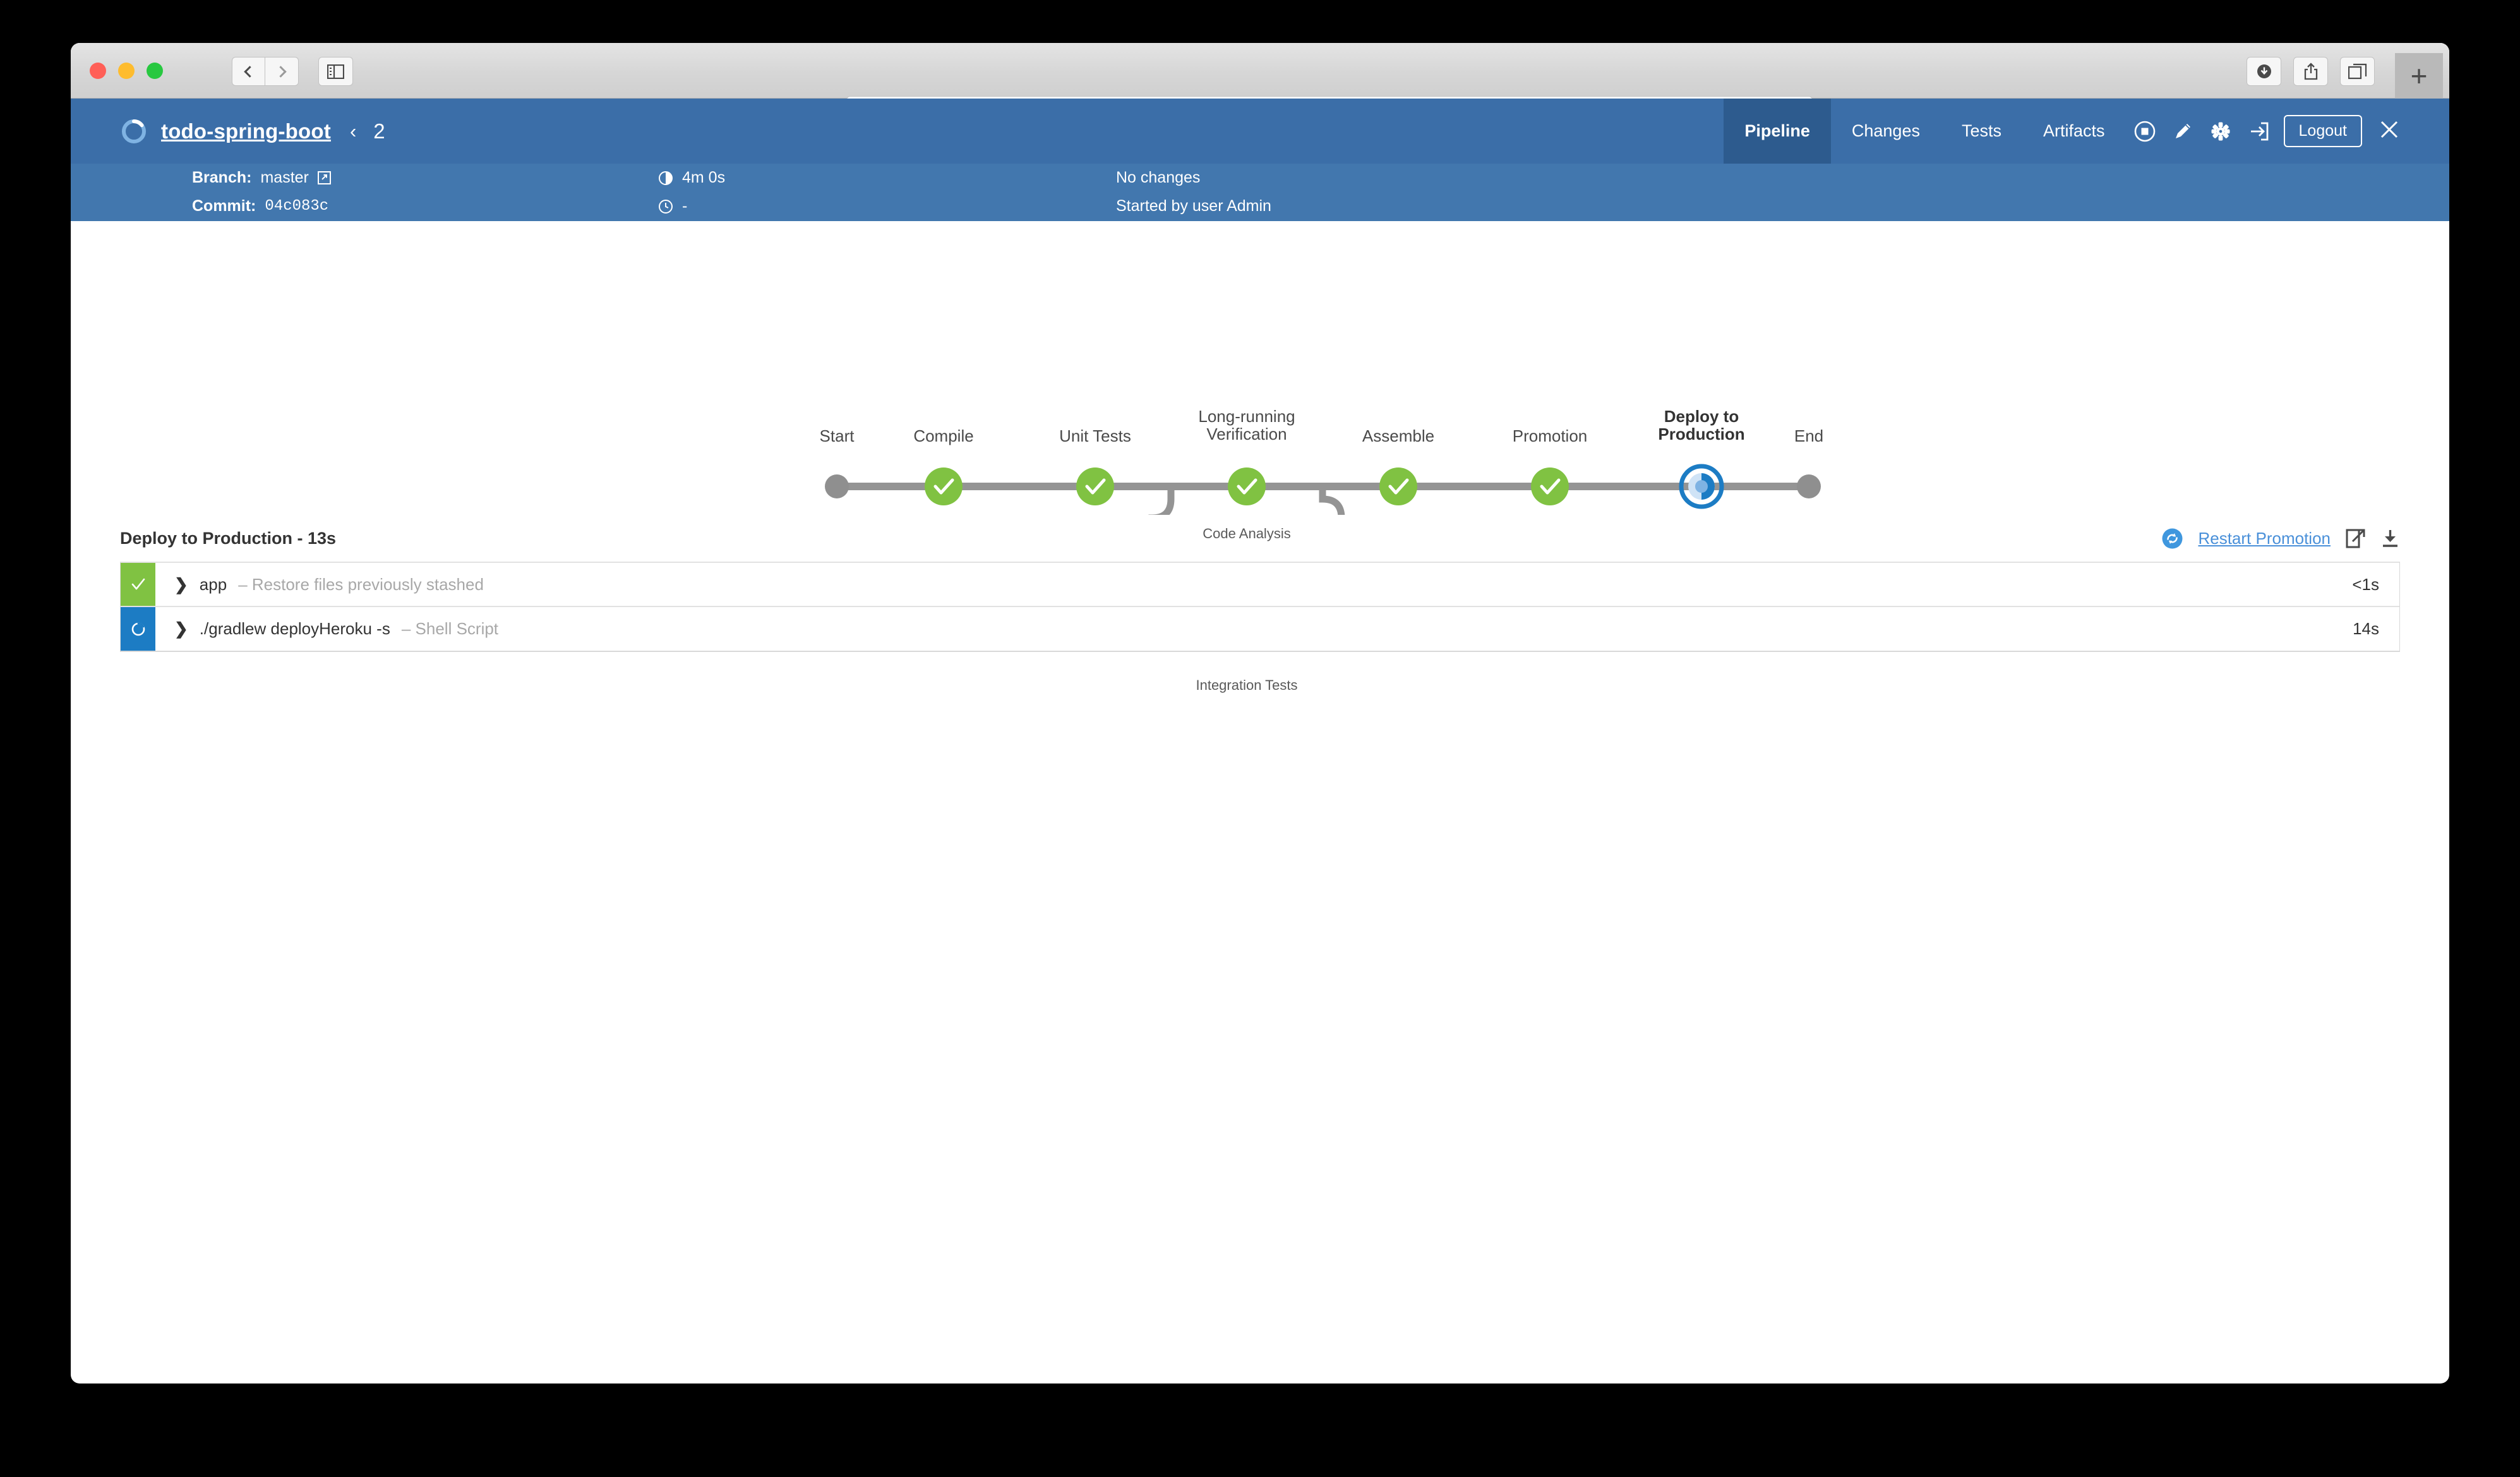 This screenshot has width=2520, height=1477. What do you see at coordinates (2365, 584) in the screenshot?
I see `step-duration: <1s` at bounding box center [2365, 584].